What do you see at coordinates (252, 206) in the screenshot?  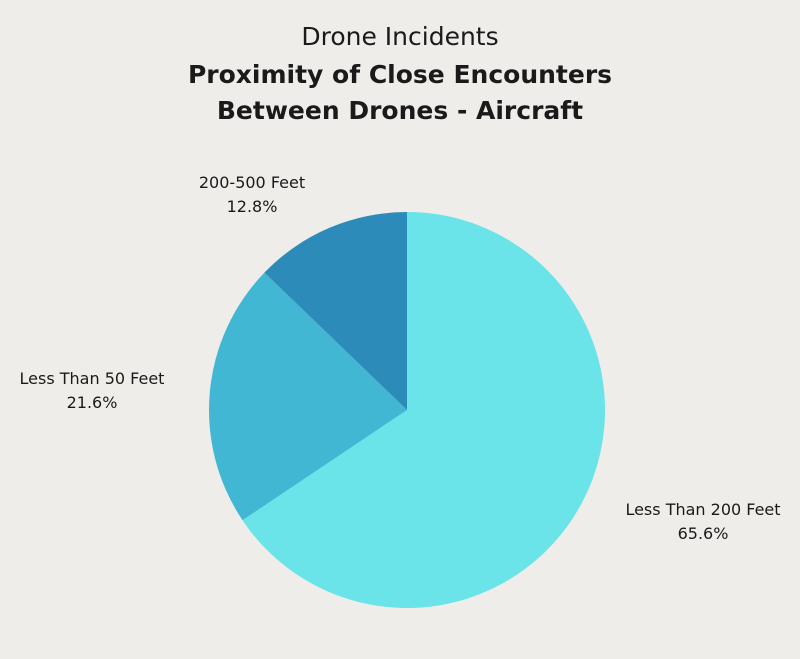 I see `slice-label-value: 12.8%` at bounding box center [252, 206].